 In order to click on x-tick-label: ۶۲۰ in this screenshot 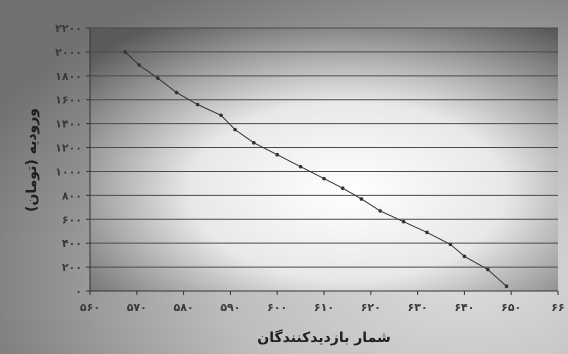, I will do `click(371, 307)`.